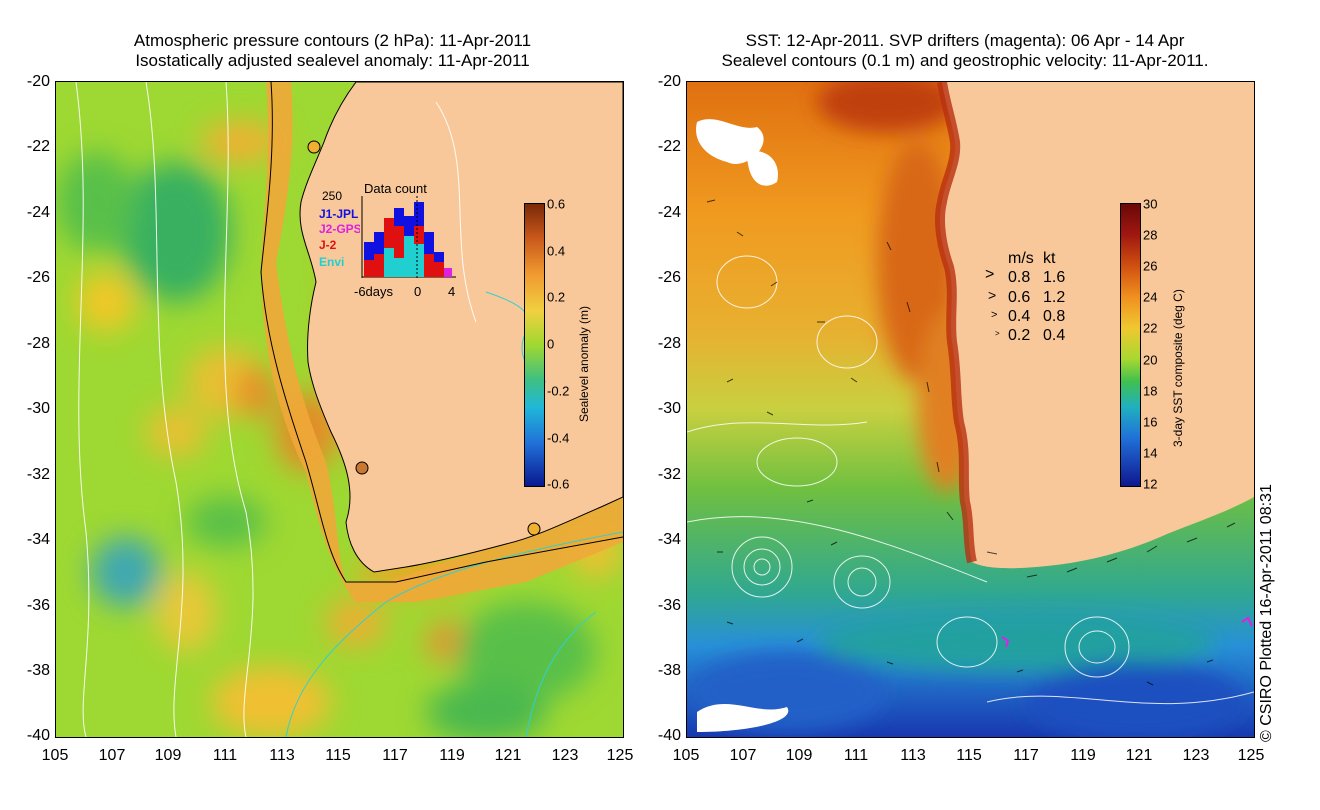  Describe the element at coordinates (38, 474) in the screenshot. I see `left-lat-tick: -32` at that location.